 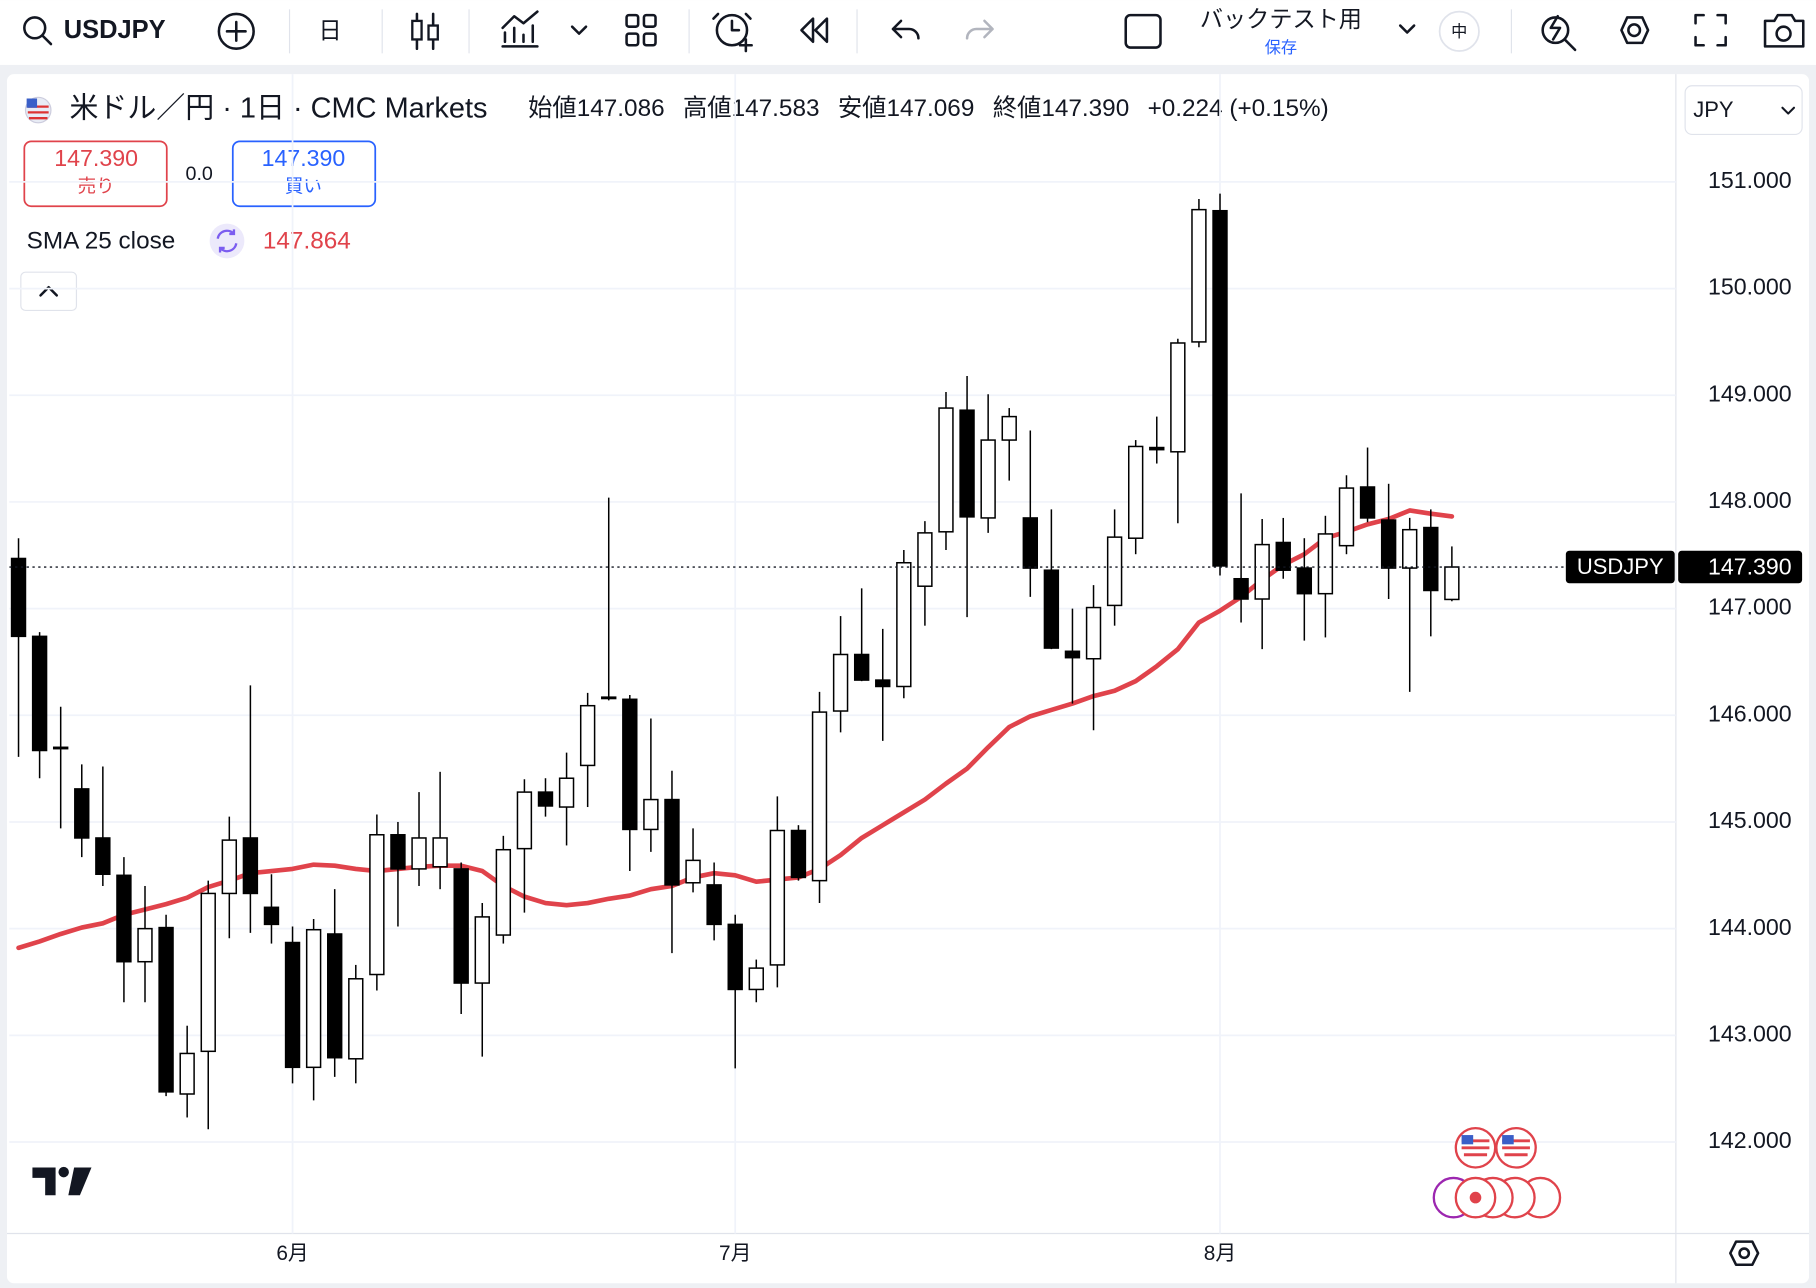 I want to click on open-value: 147.086, so click(x=621, y=109).